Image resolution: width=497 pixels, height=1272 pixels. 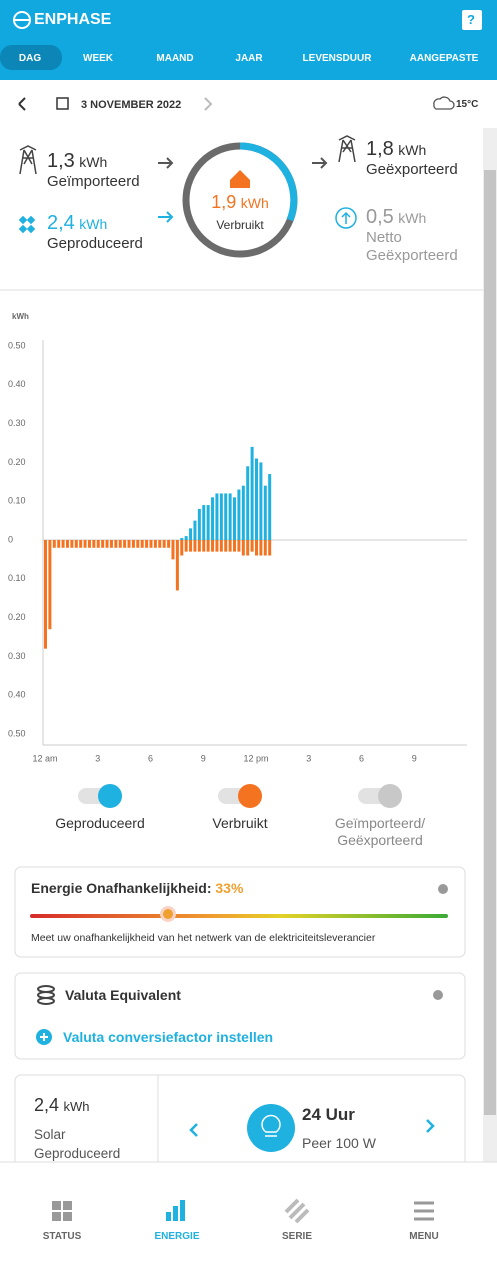 I want to click on produced: 2,4 kWh Geproduceerd, so click(x=95, y=232).